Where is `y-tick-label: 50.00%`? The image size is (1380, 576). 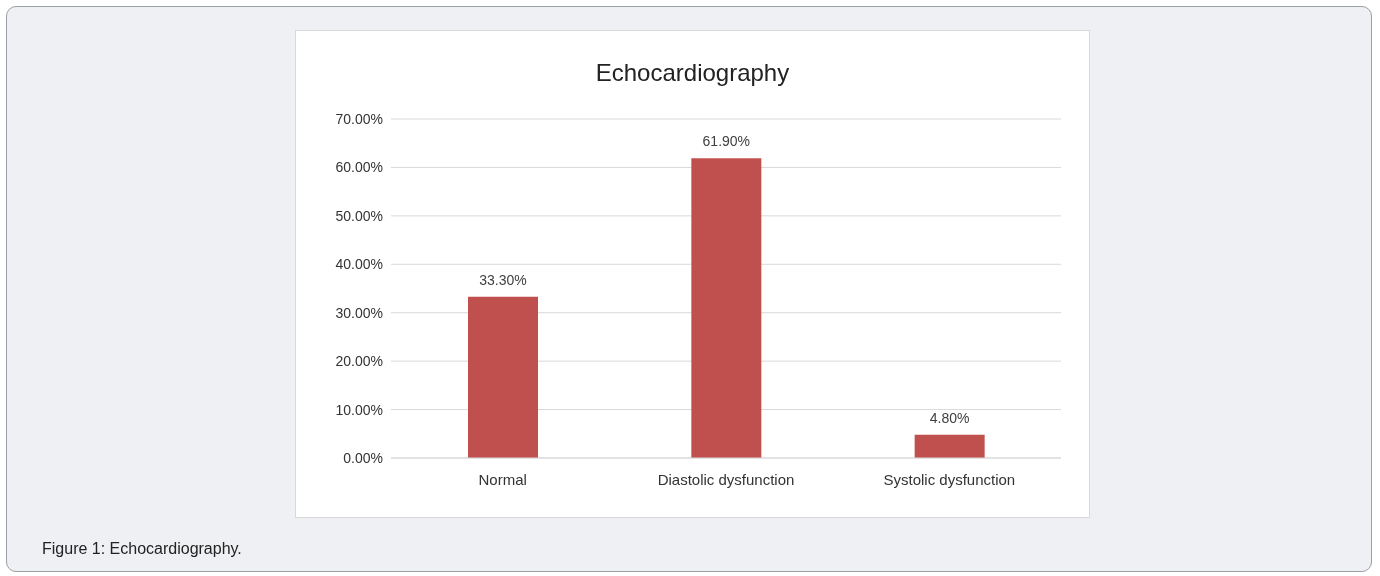 y-tick-label: 50.00% is located at coordinates (359, 215).